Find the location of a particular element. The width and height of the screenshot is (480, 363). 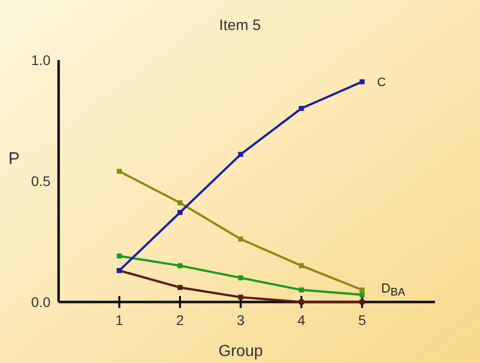

x-tick-label: 4 is located at coordinates (302, 320).